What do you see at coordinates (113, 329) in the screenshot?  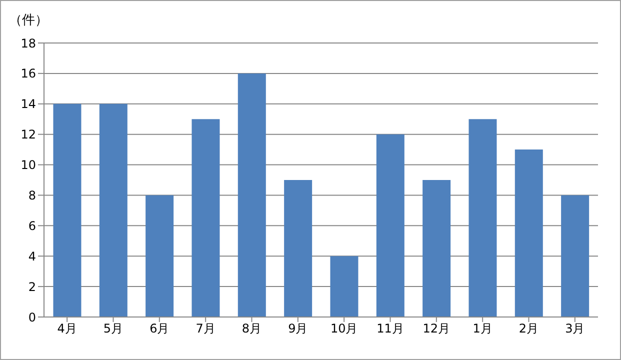 I see `x-tick-label: 5月` at bounding box center [113, 329].